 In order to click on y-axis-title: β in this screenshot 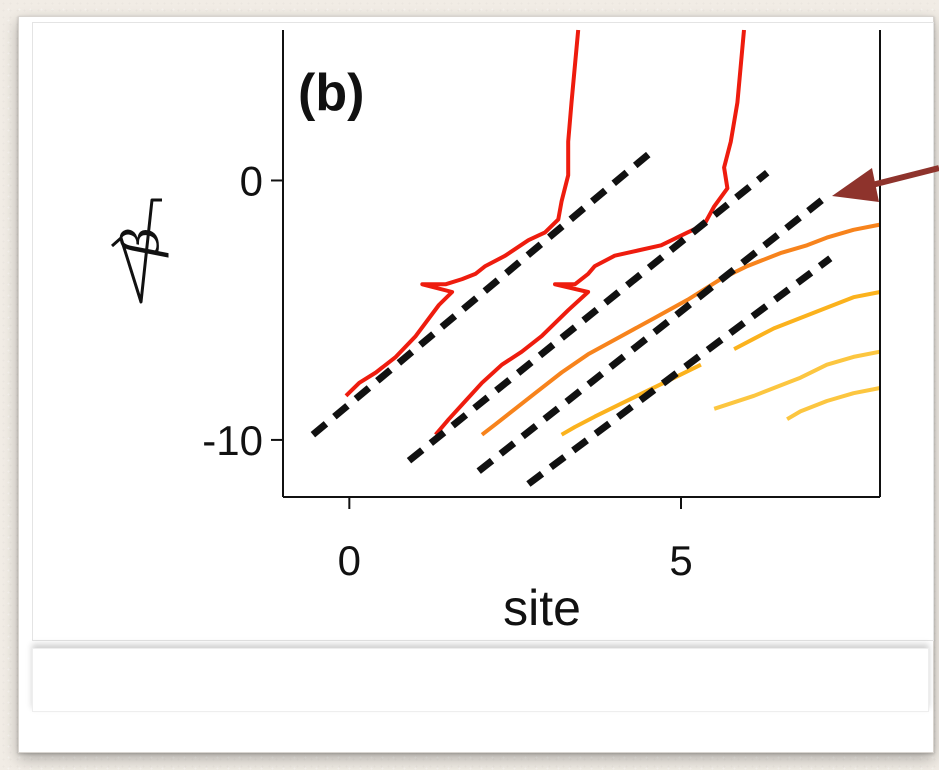, I will do `click(140, 251)`.